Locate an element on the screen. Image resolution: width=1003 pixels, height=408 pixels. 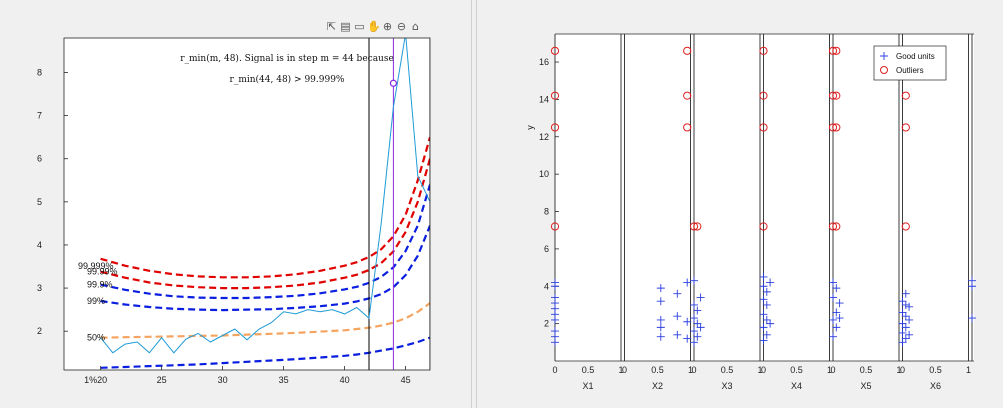
y-tick-label: 3 is located at coordinates (39, 288).